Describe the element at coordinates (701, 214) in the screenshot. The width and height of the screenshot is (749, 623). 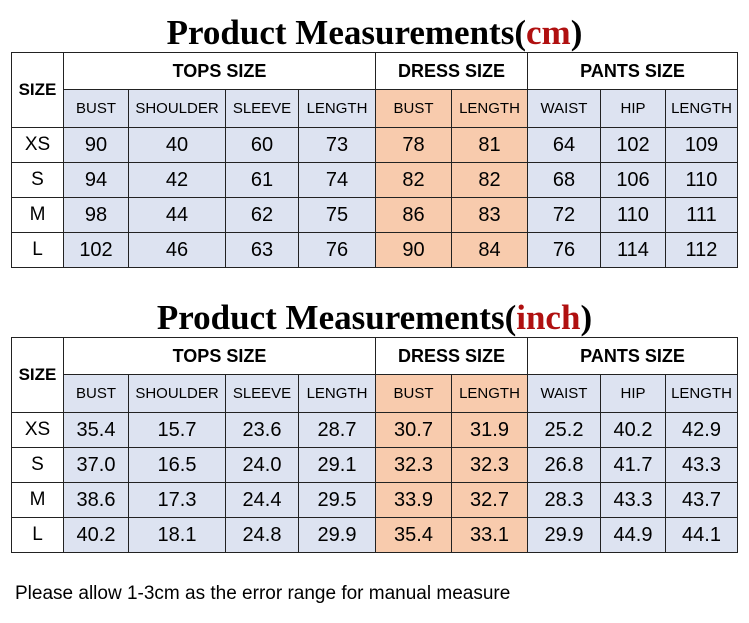
I see `measure-cell-text: 111` at that location.